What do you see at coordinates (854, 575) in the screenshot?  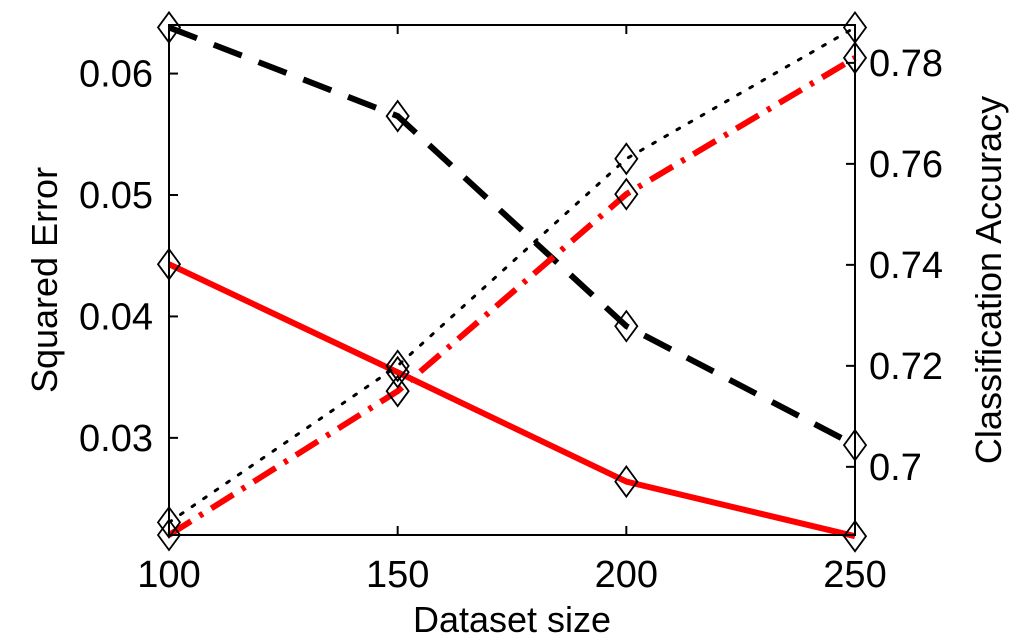 I see `x-tick-label-3: 250` at bounding box center [854, 575].